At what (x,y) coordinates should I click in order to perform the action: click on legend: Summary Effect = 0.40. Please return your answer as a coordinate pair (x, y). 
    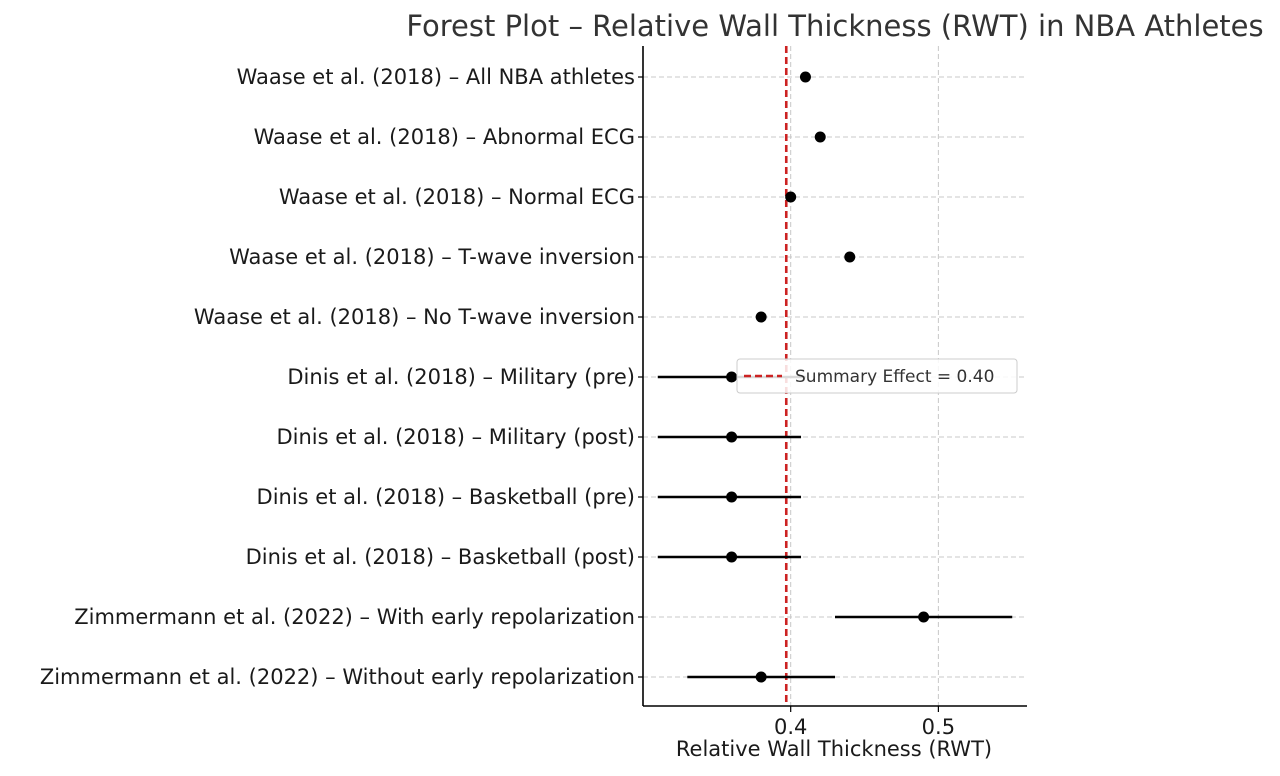
    Looking at the image, I should click on (877, 376).